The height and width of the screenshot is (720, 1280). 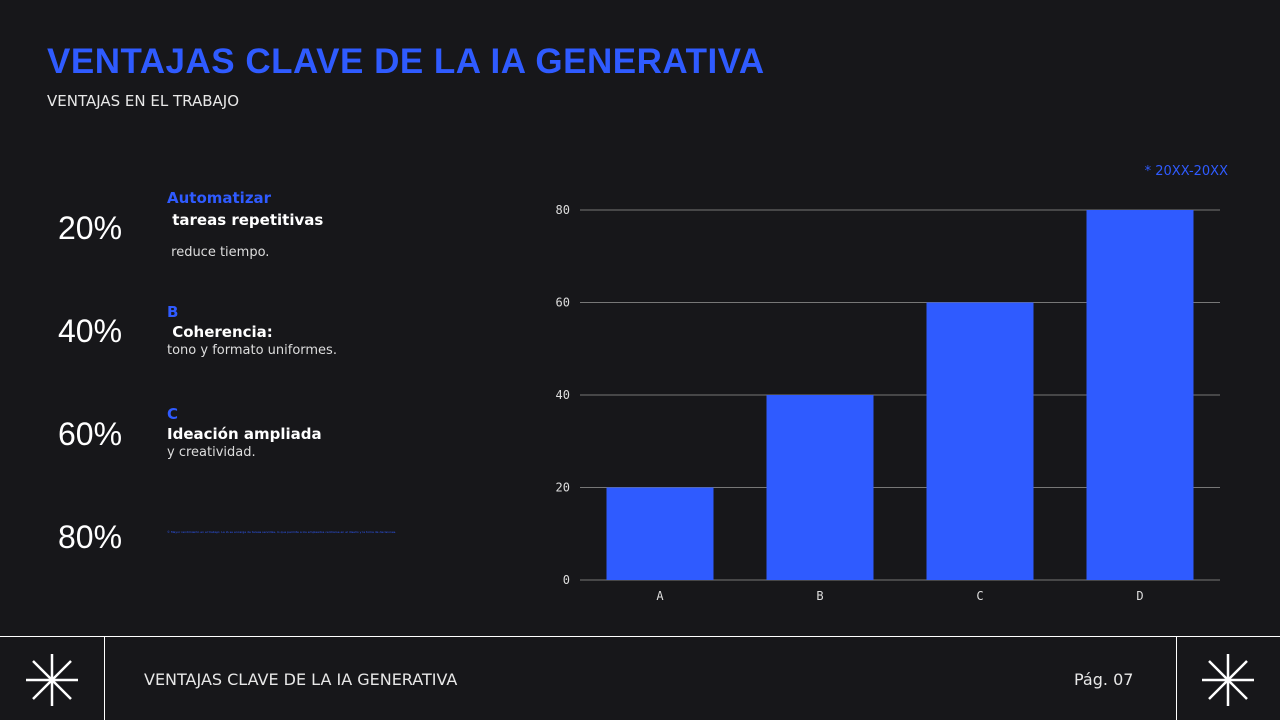 What do you see at coordinates (301, 679) in the screenshot?
I see `footer-title: VENTAJAS CLAVE DE LA IA GENERATIVA` at bounding box center [301, 679].